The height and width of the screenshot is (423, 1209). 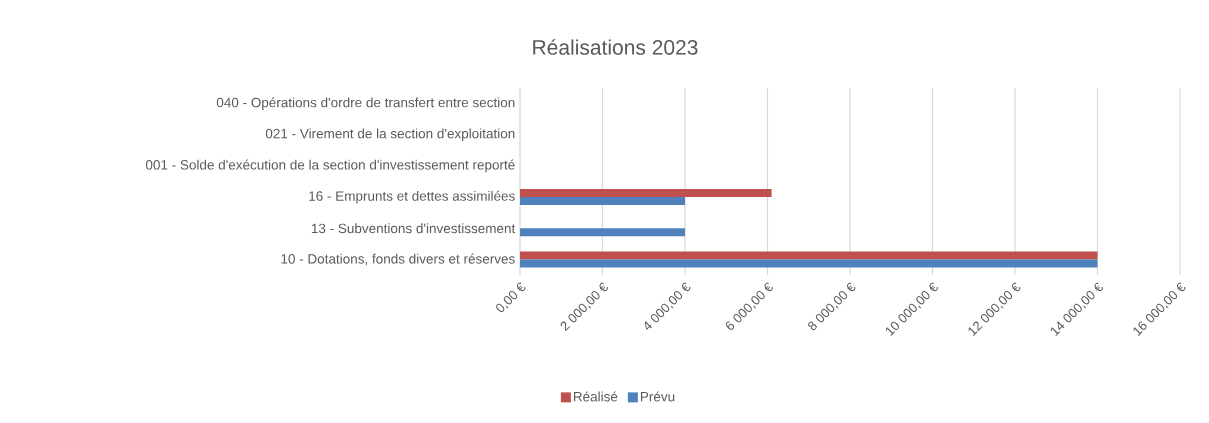 I want to click on legend-label: Prévu, so click(x=657, y=396).